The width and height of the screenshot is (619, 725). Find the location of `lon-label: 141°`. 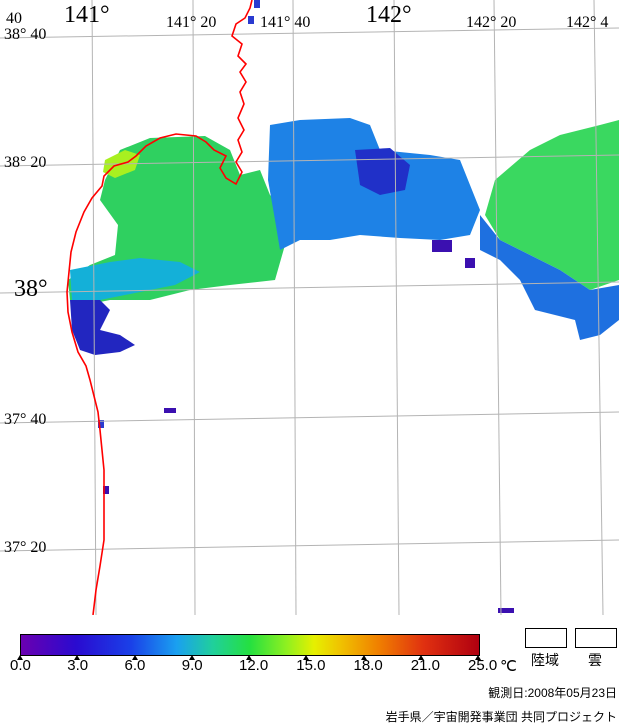

lon-label: 141° is located at coordinates (87, 15).